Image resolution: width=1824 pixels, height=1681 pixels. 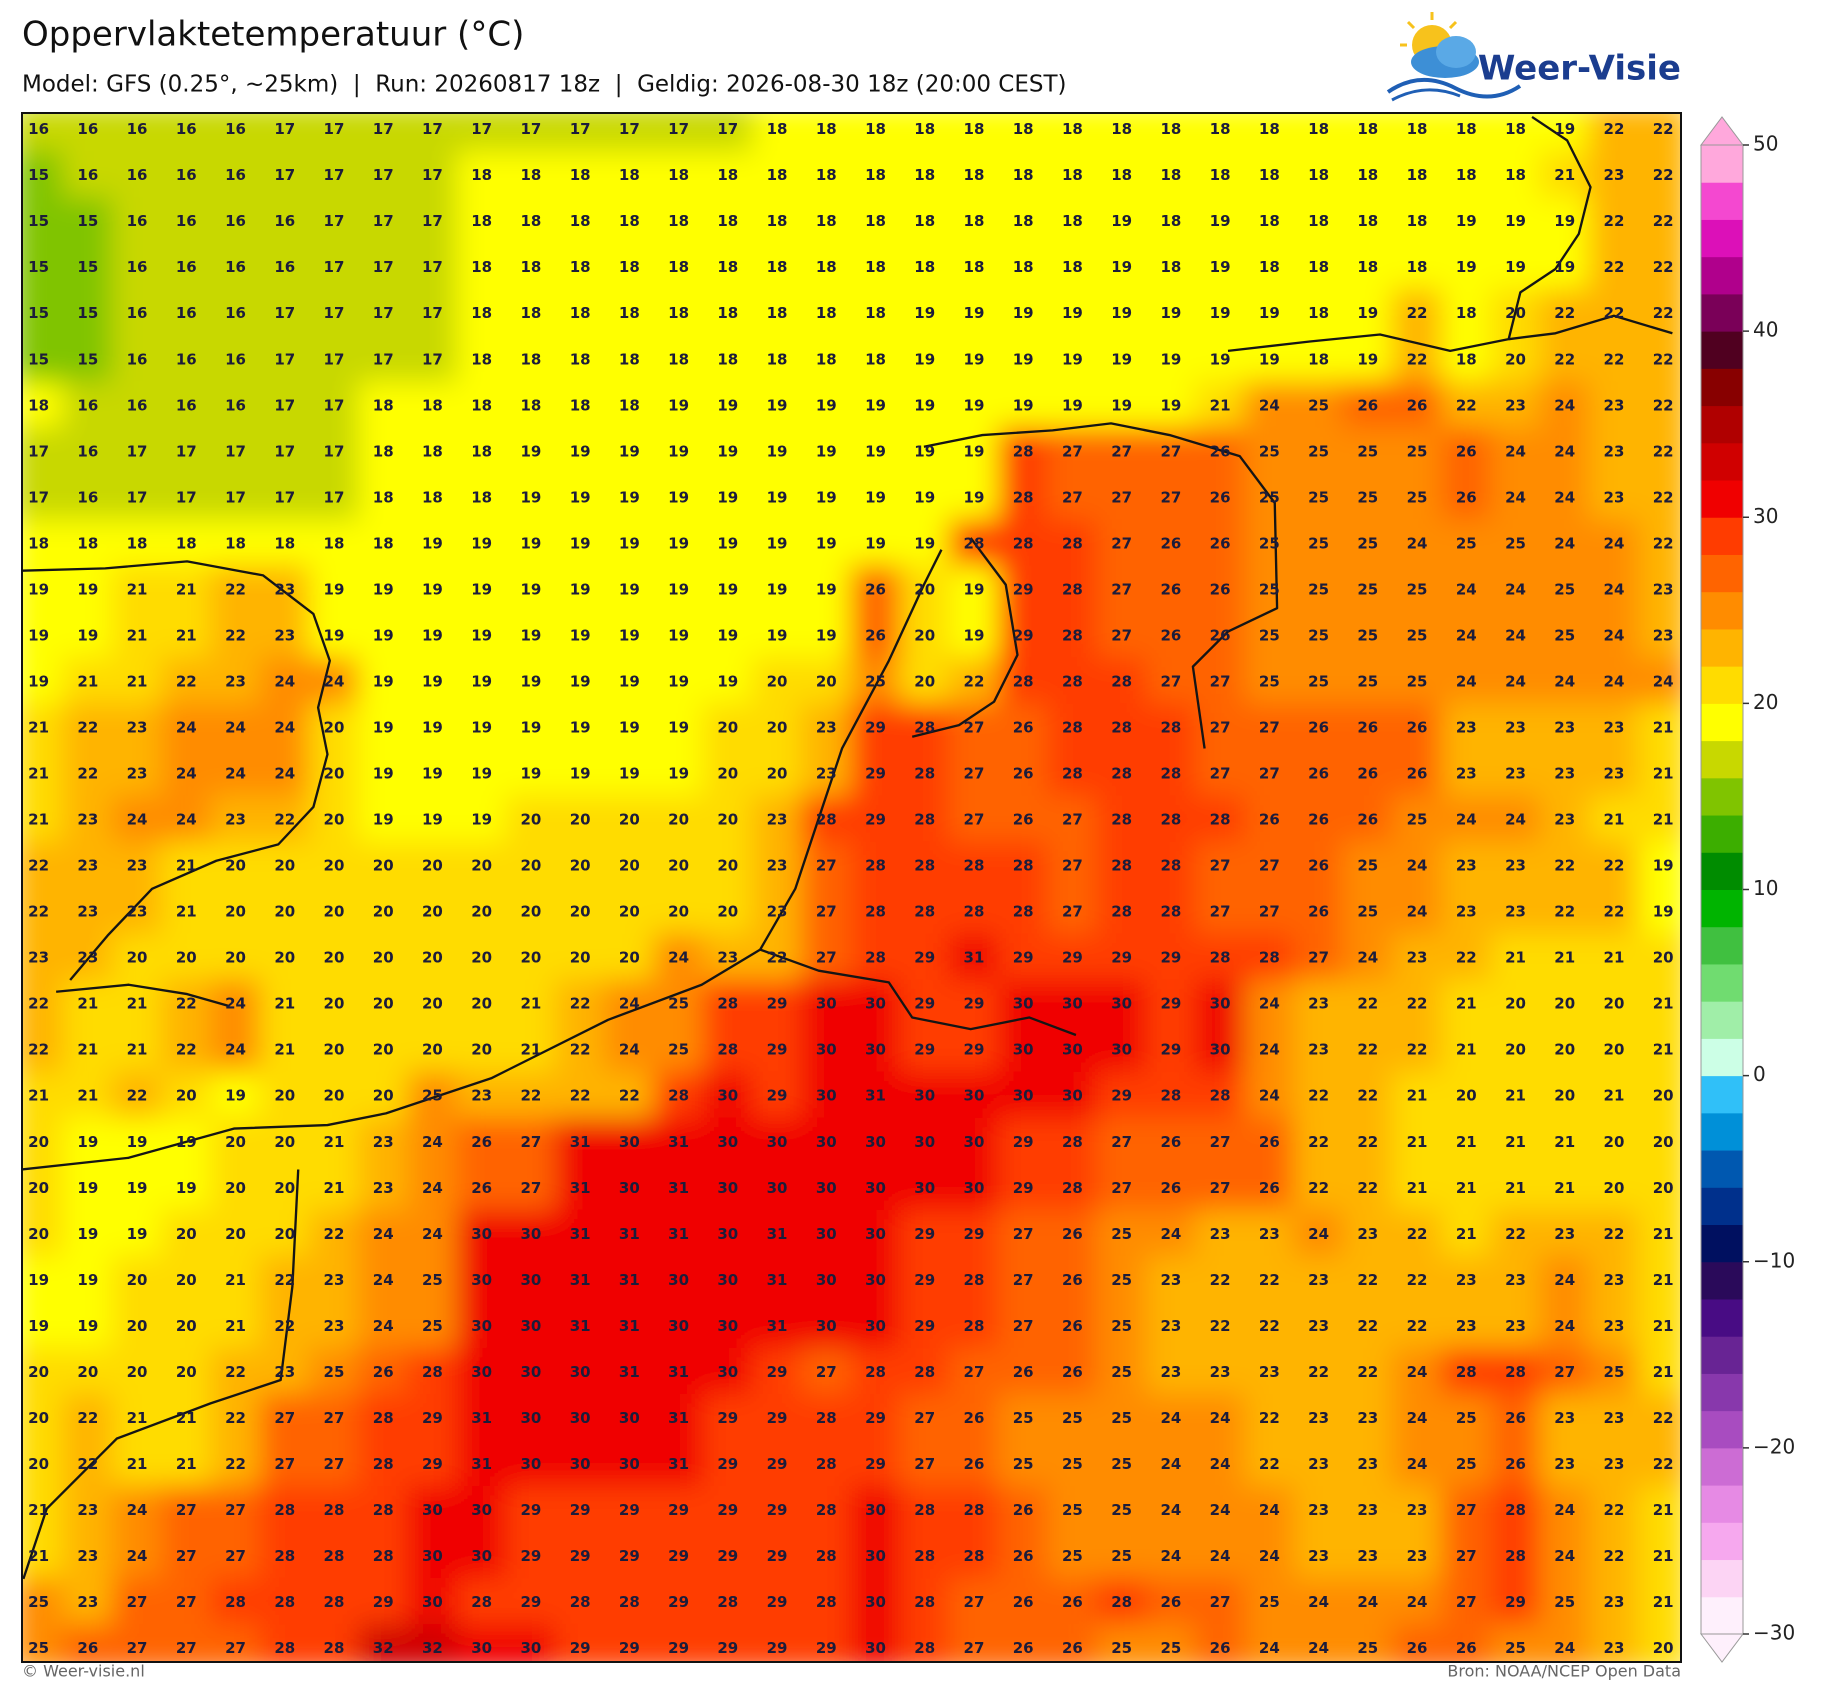 I want to click on temperature-label: 23, so click(x=87, y=1556).